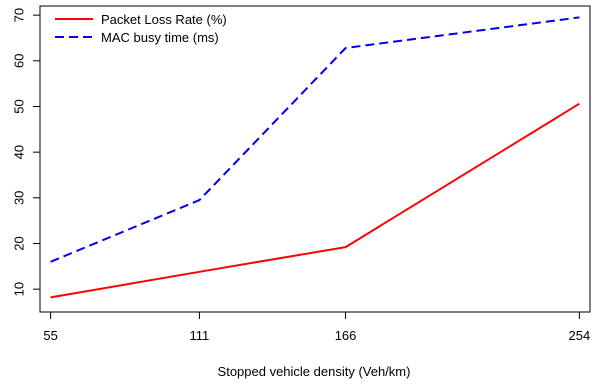 The width and height of the screenshot is (592, 385). Describe the element at coordinates (346, 335) in the screenshot. I see `x-tick-label: 166` at that location.